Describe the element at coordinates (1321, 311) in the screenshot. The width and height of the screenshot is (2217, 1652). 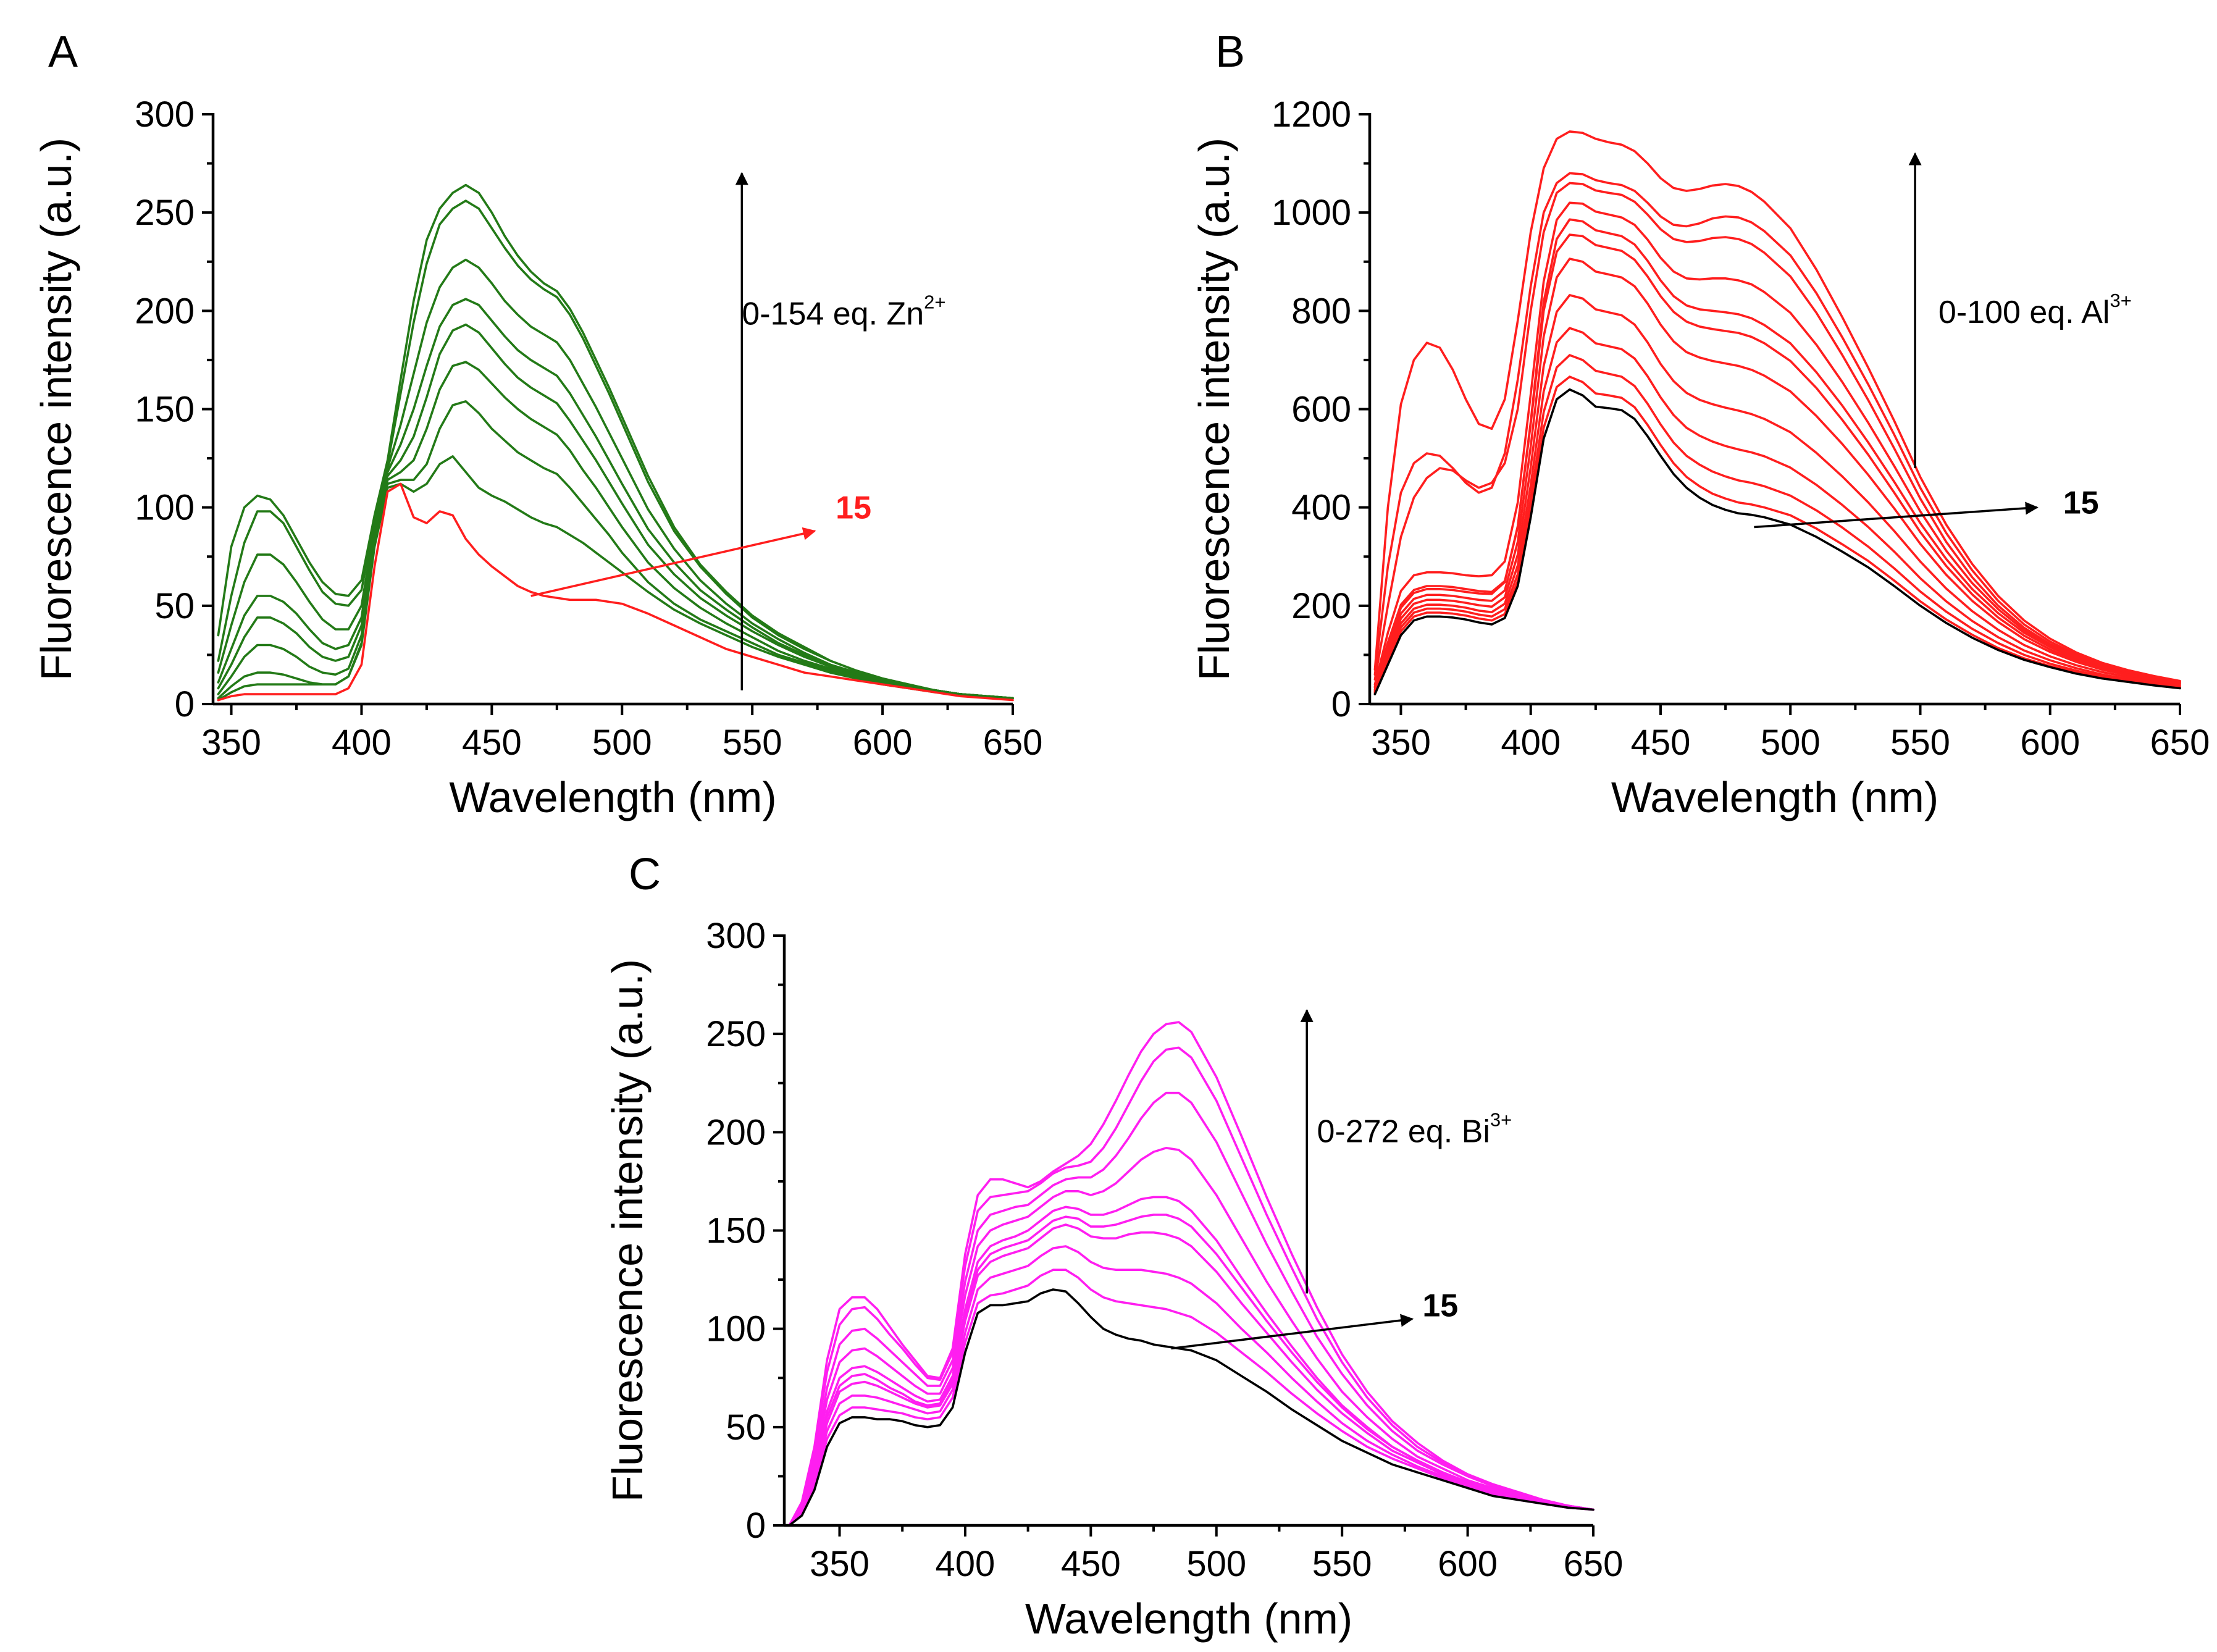
I see `y-tick-label-b: 800` at that location.